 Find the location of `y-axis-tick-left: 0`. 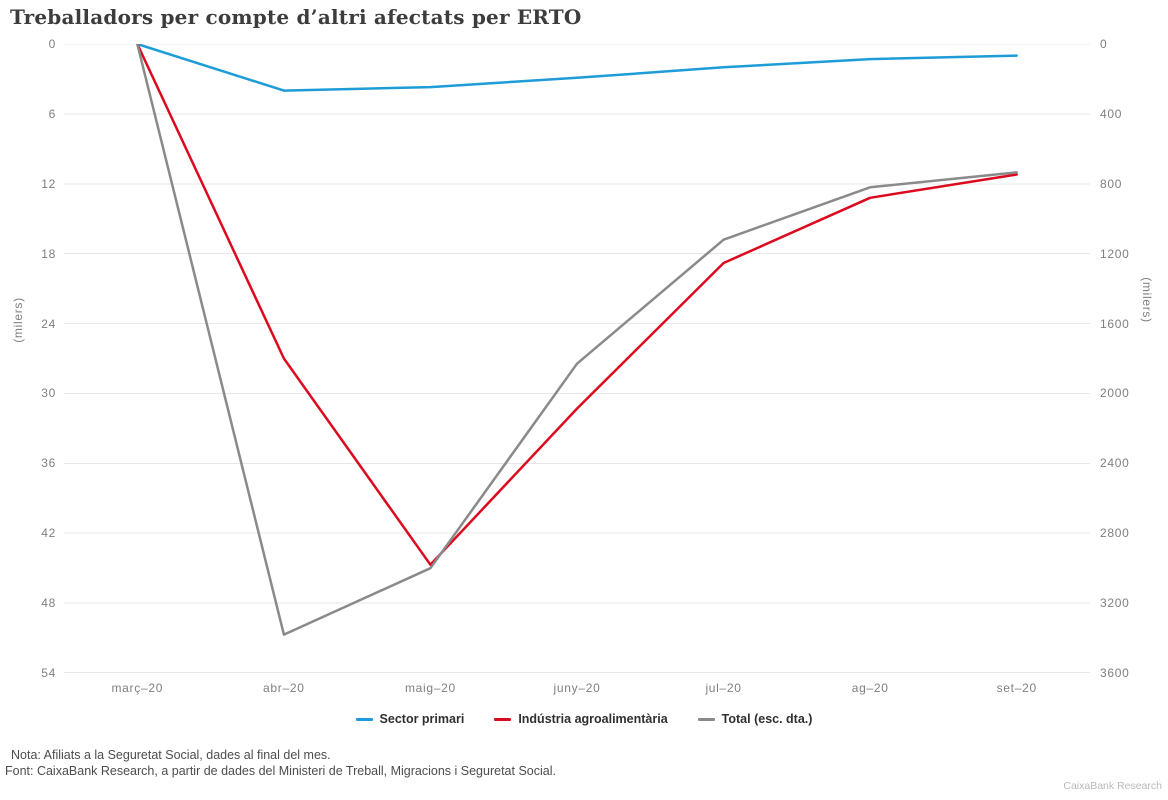

y-axis-tick-left: 0 is located at coordinates (52, 44).